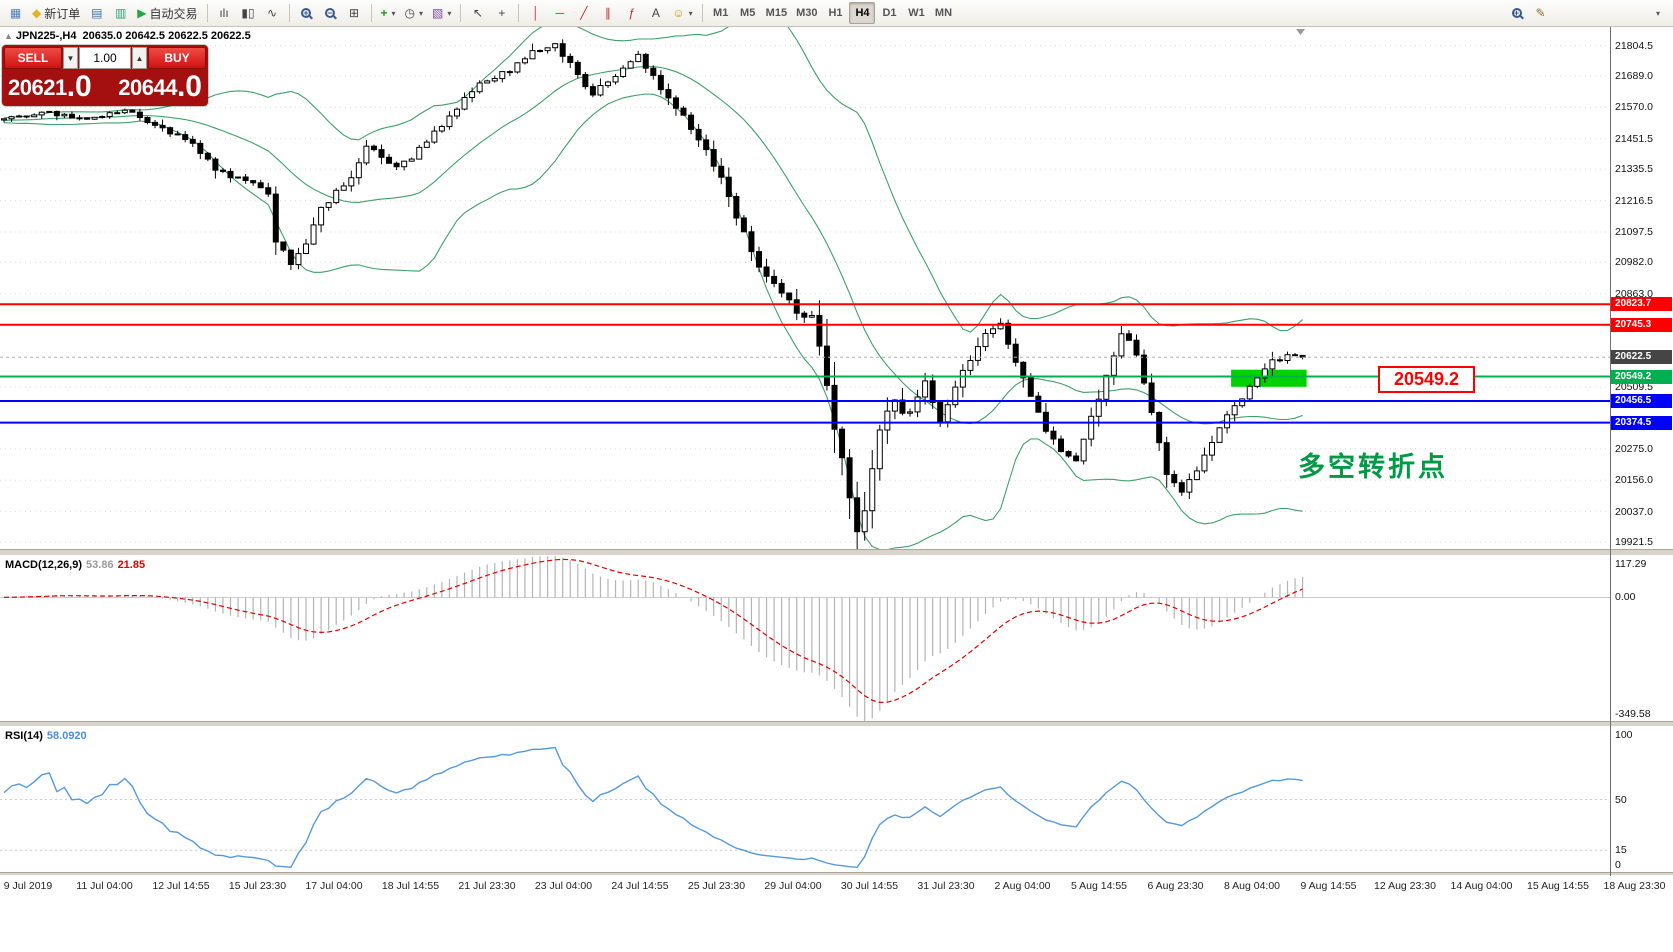 This screenshot has width=1673, height=952. What do you see at coordinates (79, 86) in the screenshot?
I see `sell-price-pips: .0` at bounding box center [79, 86].